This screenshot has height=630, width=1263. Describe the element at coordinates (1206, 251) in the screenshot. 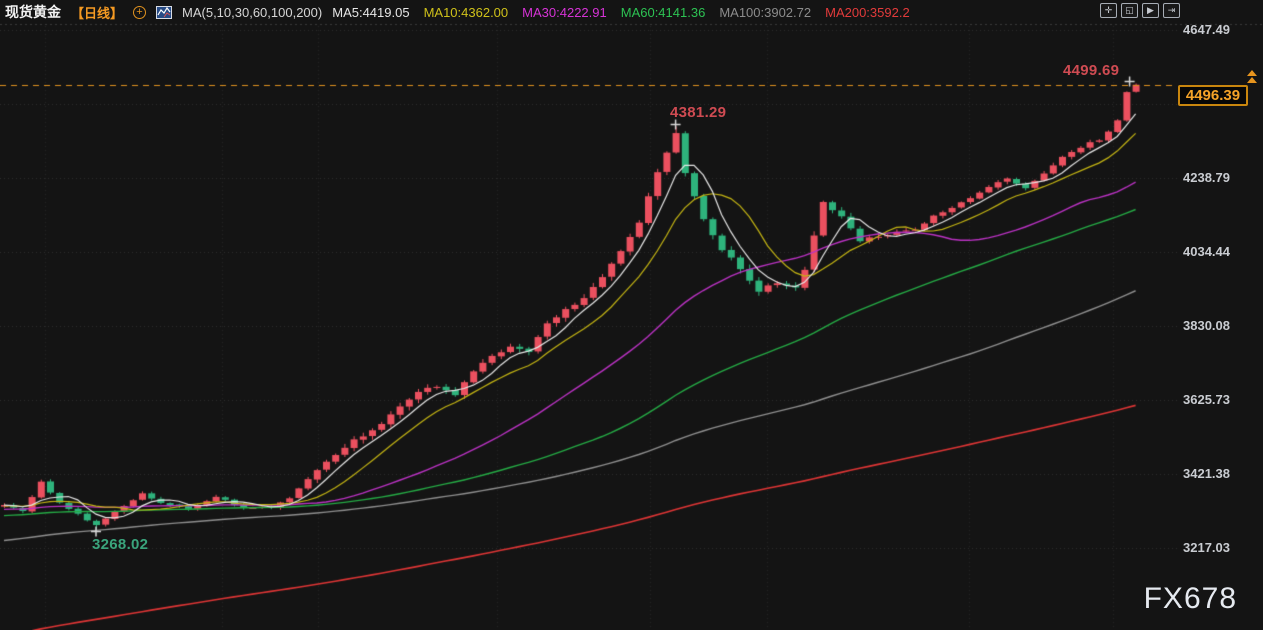

I see `axis-tick-label: 4034.44` at that location.